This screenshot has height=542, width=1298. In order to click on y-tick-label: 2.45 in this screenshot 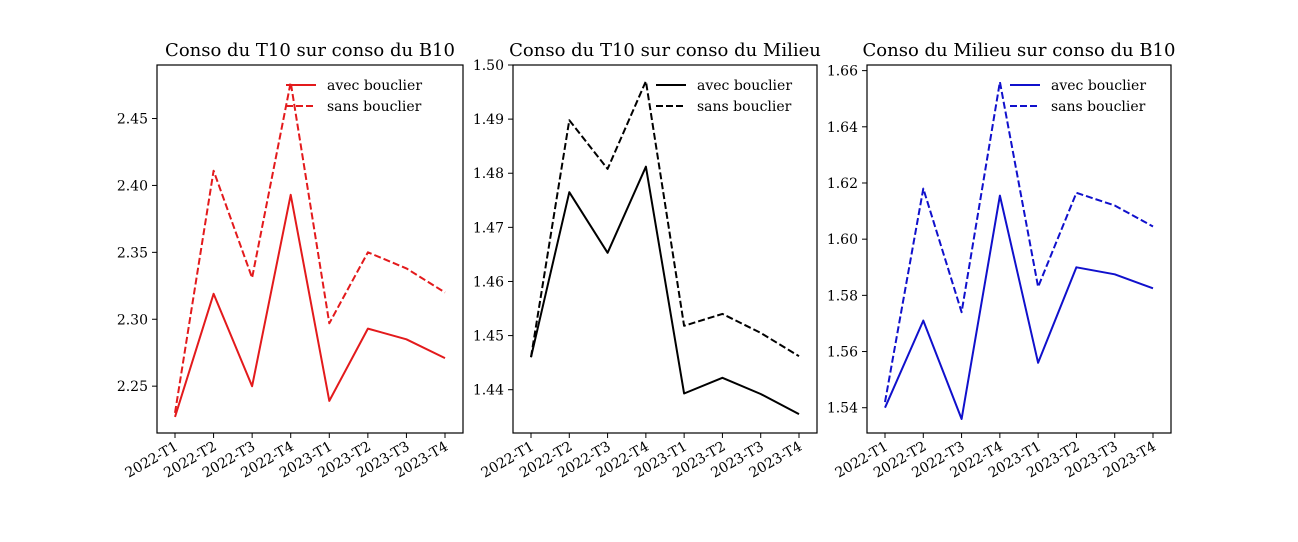, I will do `click(132, 120)`.